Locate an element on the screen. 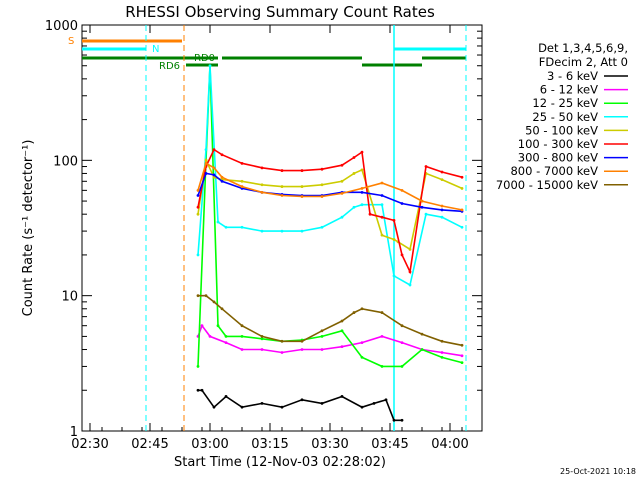 The height and width of the screenshot is (480, 640). legend-label-8: 7000 - 15000 keV is located at coordinates (547, 185).